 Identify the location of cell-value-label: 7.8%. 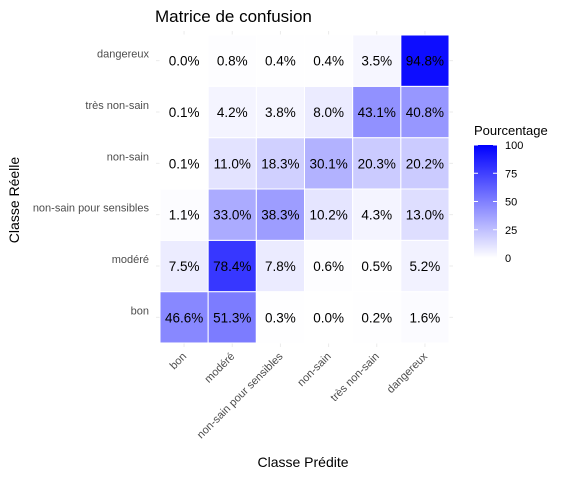
(280, 266).